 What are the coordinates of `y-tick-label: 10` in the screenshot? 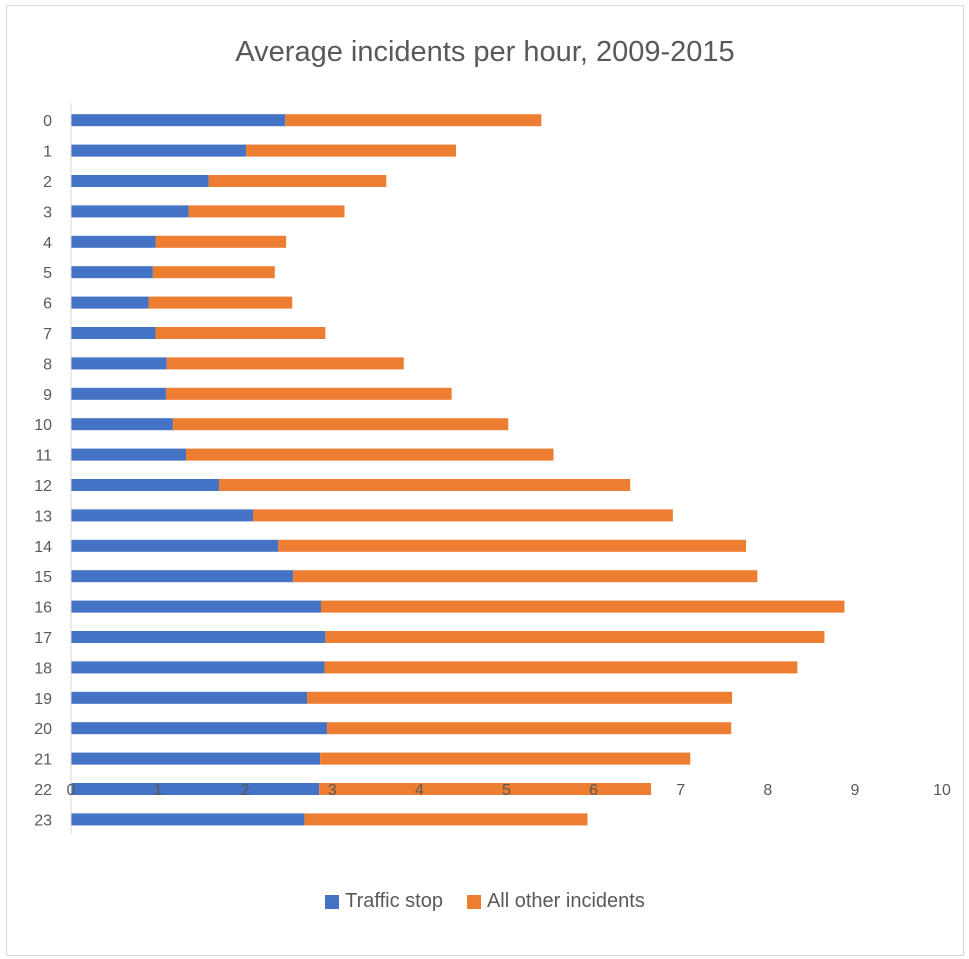 It's located at (43, 425).